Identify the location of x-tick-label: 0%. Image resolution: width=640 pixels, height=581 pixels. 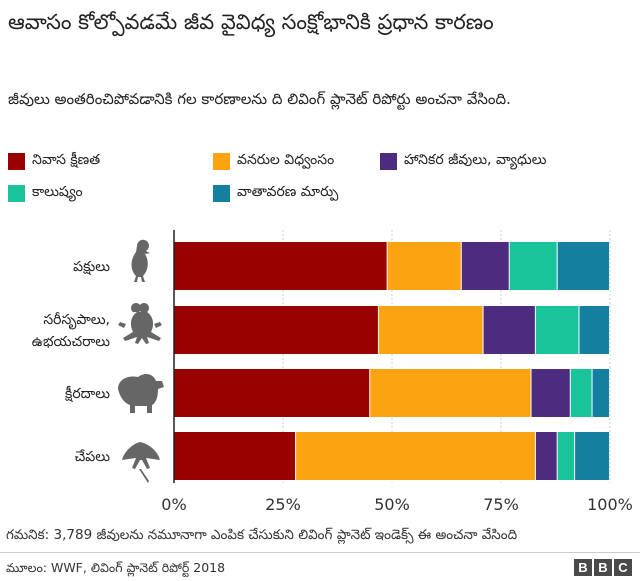
(173, 504).